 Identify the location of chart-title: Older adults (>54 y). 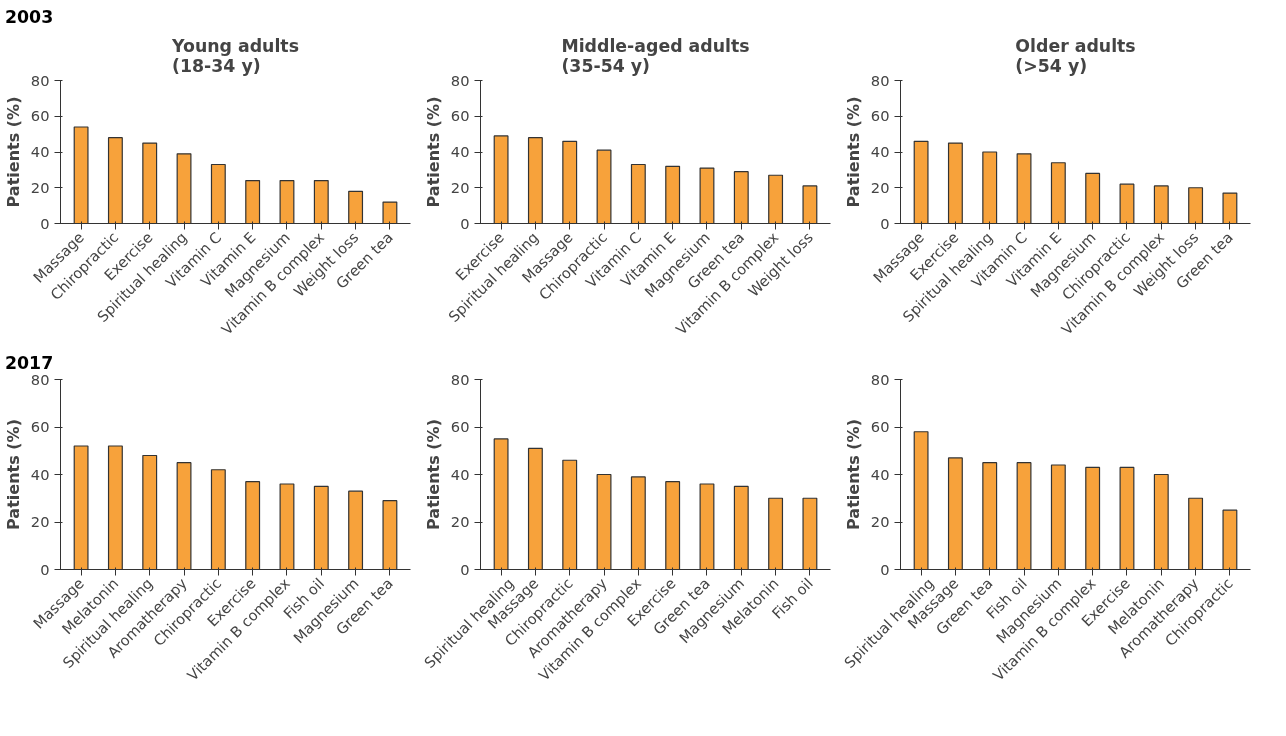
(1075, 55).